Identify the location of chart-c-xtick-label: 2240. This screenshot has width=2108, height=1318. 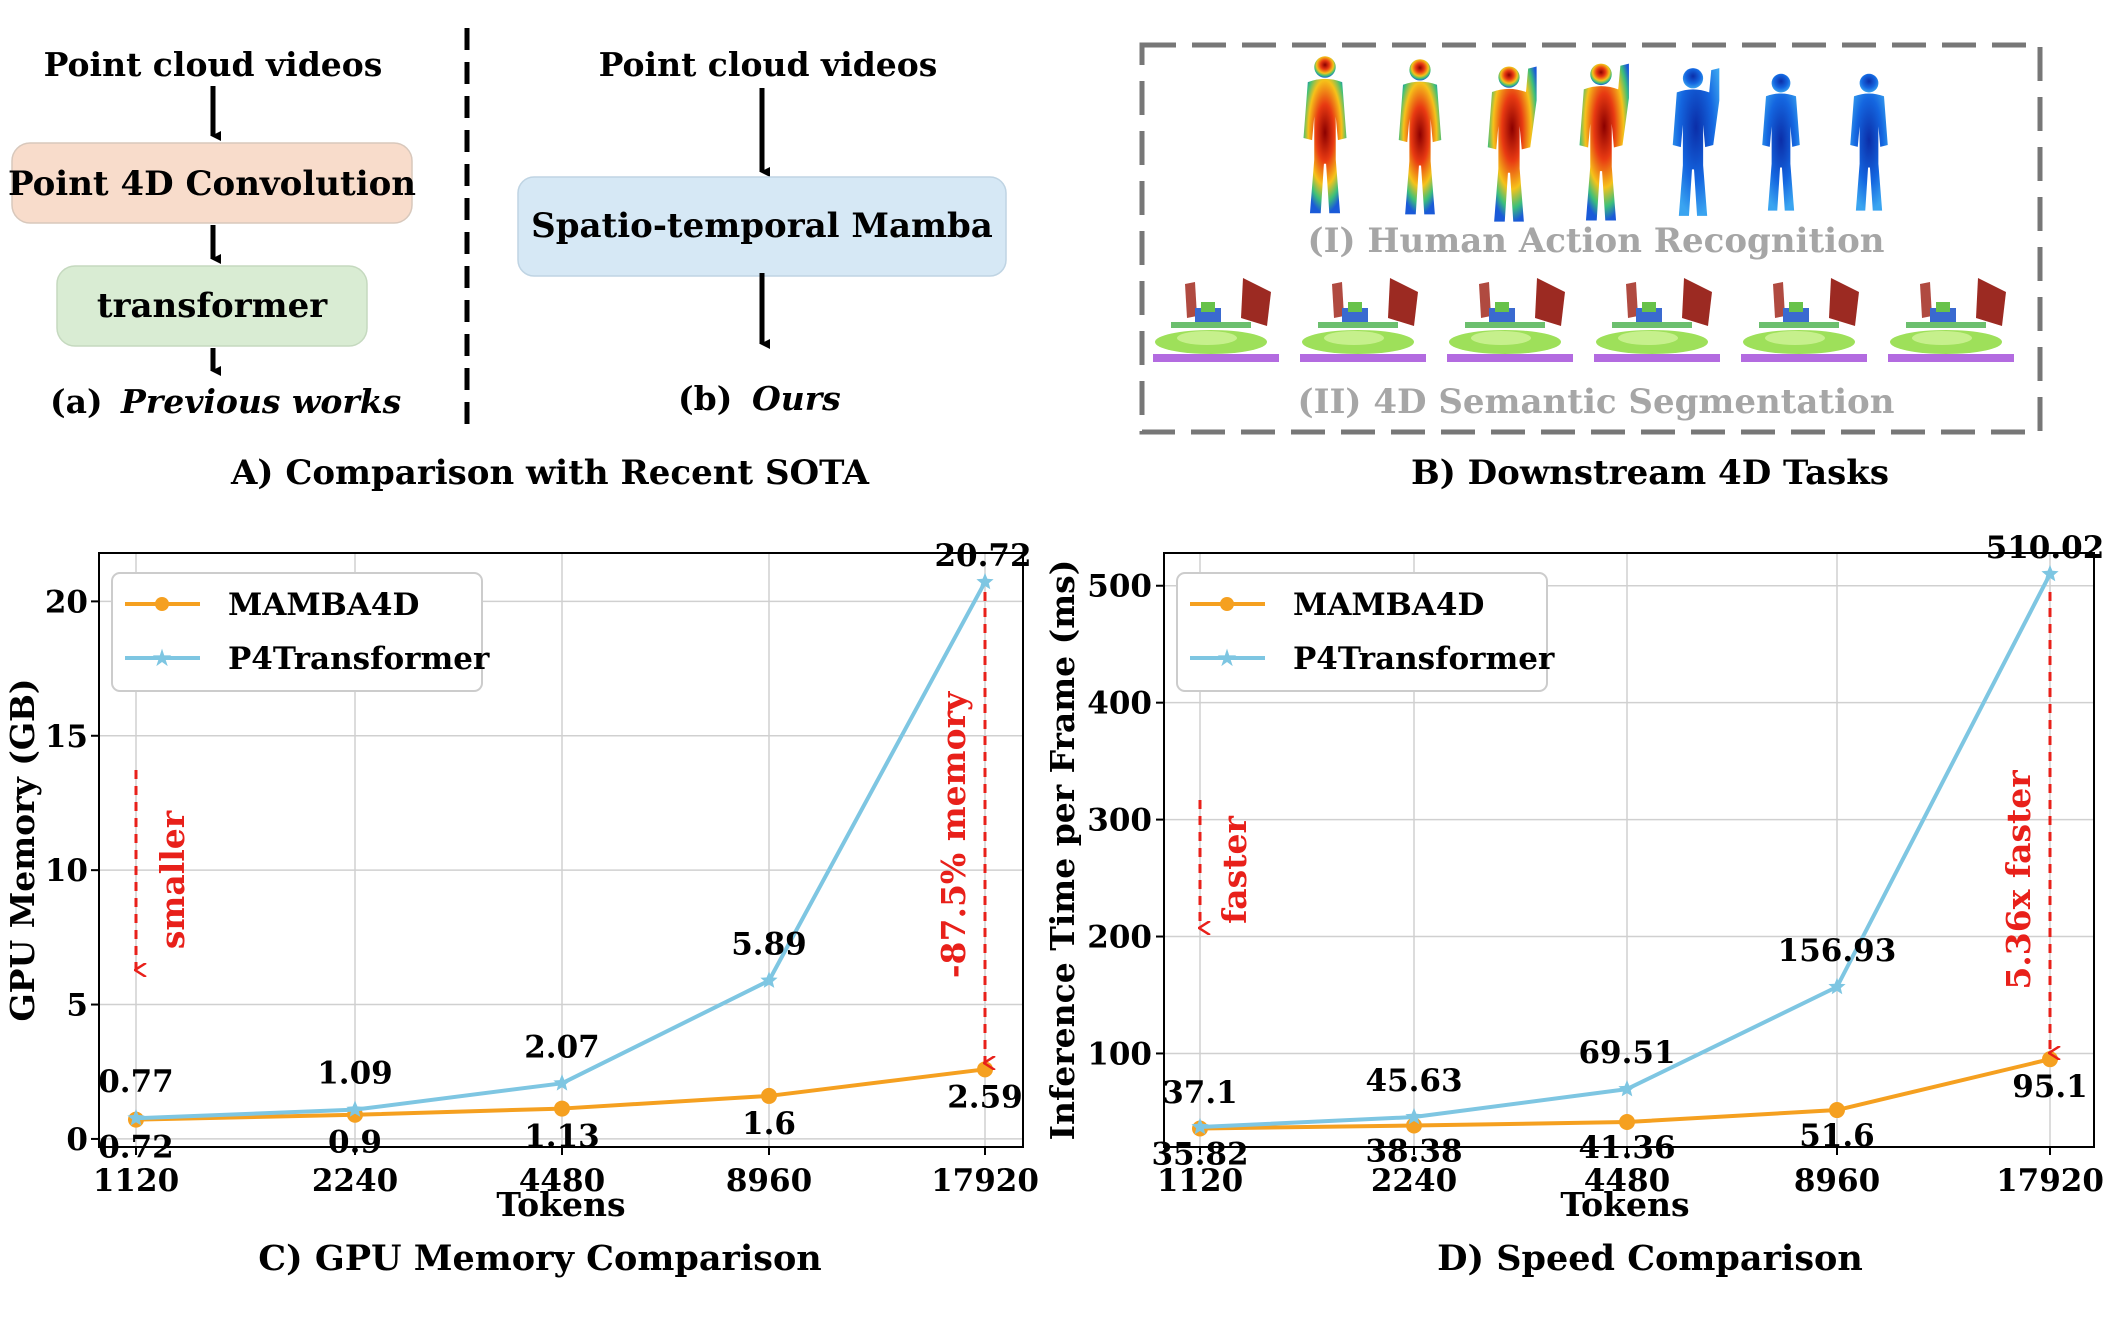
(355, 1181).